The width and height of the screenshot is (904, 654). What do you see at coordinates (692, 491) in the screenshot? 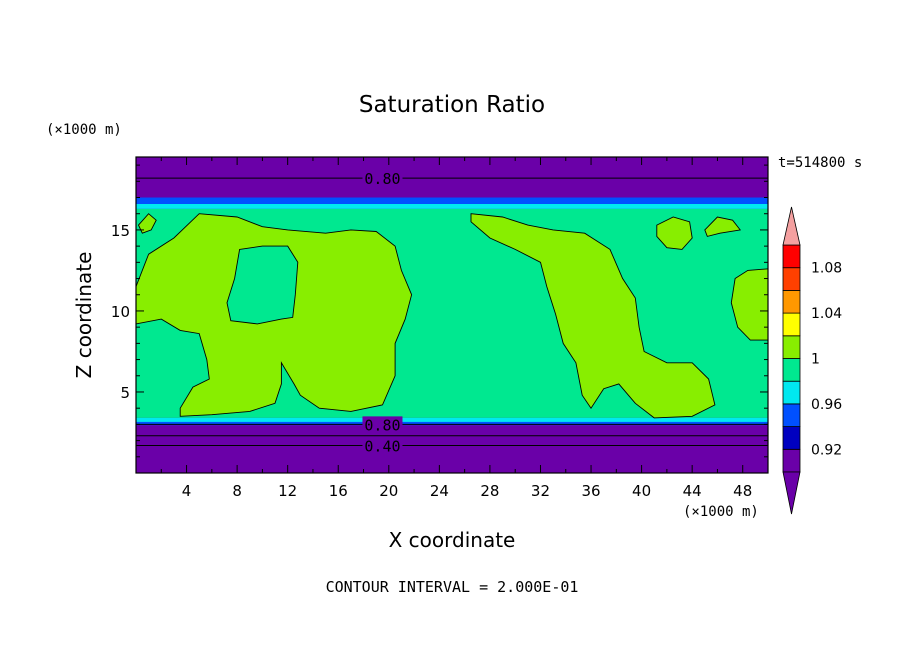
I see `x-tick-label: 44` at bounding box center [692, 491].